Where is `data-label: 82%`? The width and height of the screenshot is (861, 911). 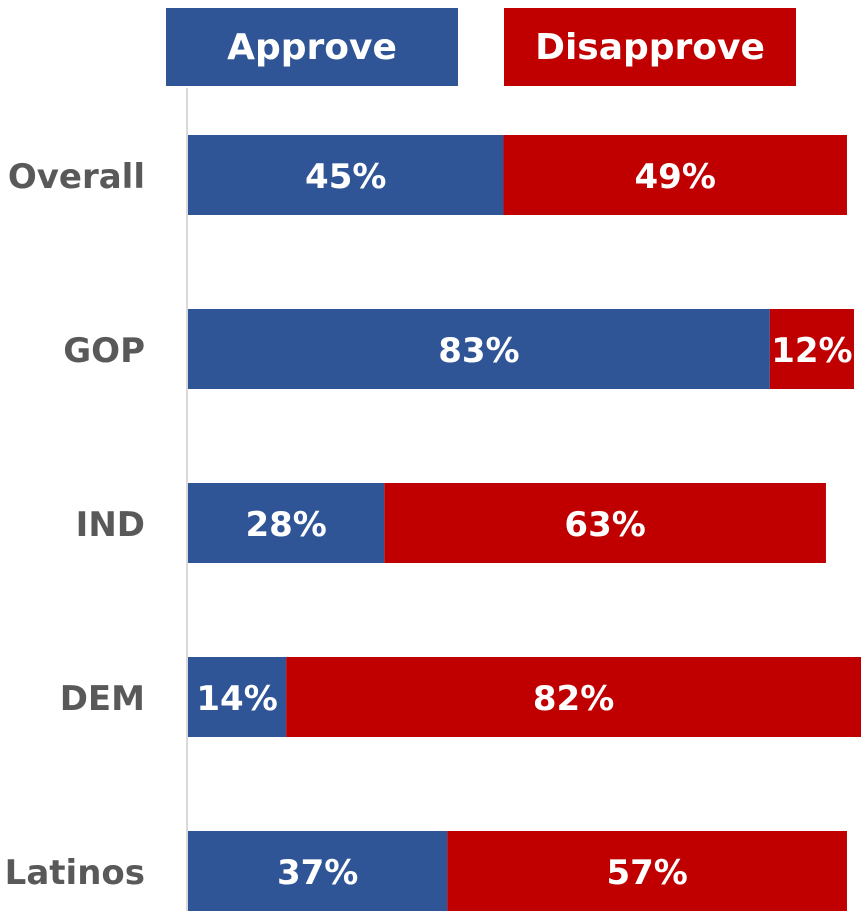
data-label: 82% is located at coordinates (573, 699).